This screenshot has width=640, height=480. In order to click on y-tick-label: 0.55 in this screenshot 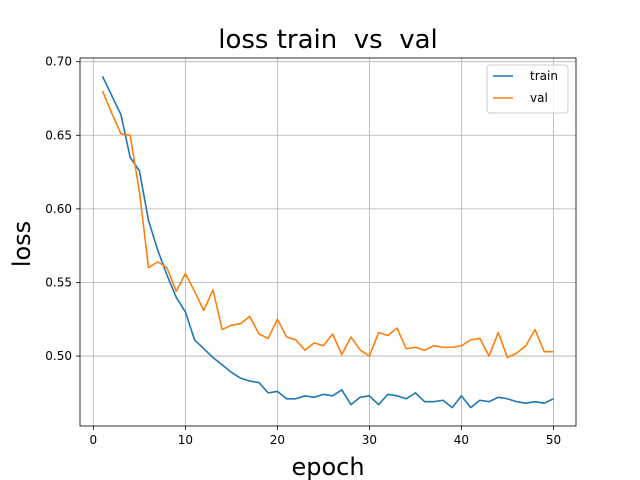, I will do `click(58, 282)`.